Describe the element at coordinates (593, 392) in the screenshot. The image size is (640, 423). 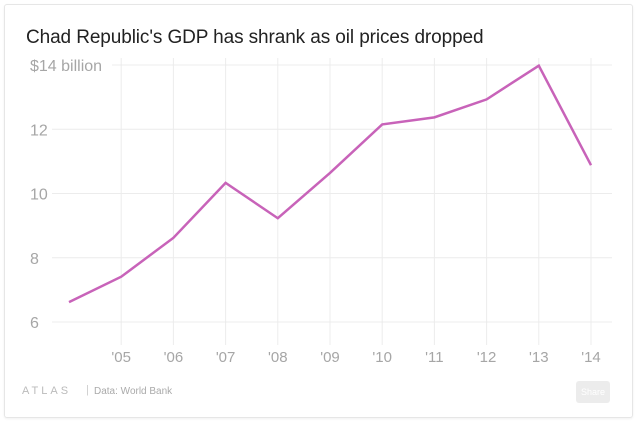
I see `share-button: Share` at that location.